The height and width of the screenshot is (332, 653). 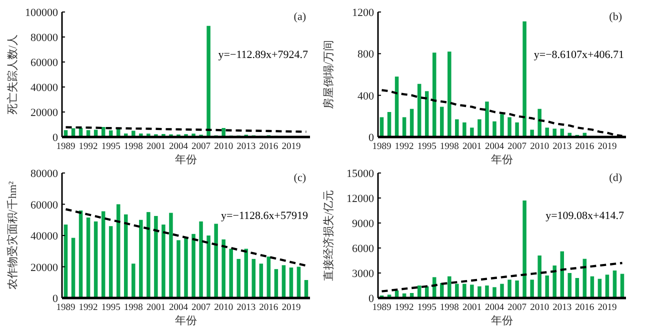 What do you see at coordinates (366, 96) in the screenshot?
I see `y-tick-label: 400` at bounding box center [366, 96].